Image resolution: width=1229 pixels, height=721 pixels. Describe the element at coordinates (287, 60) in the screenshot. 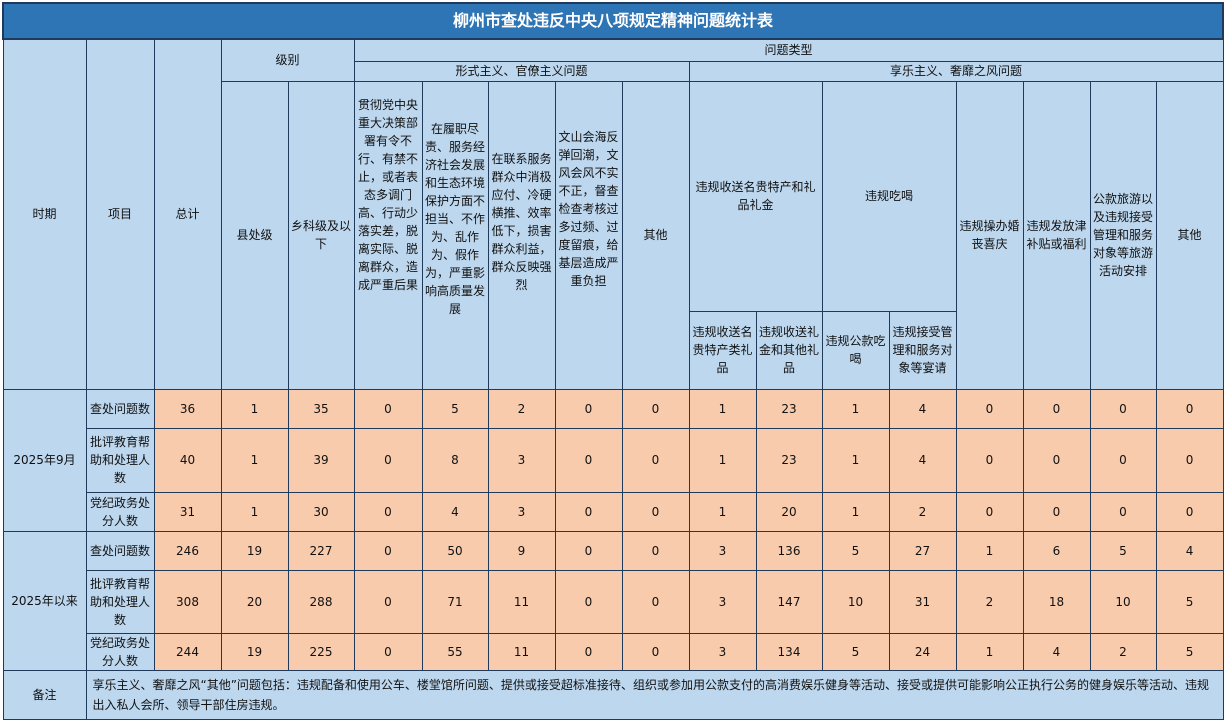

I see `header-level: 级别` at that location.